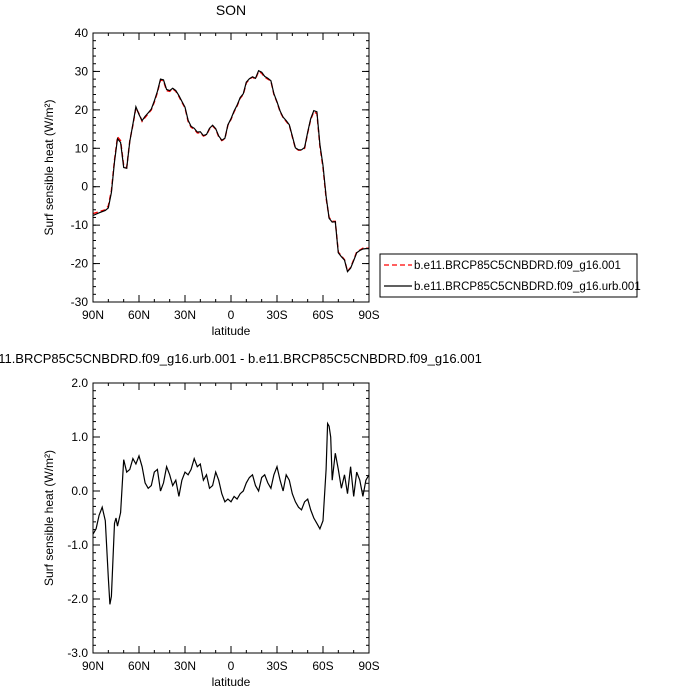 This screenshot has height=700, width=700. I want to click on y-tick-label: 20, so click(82, 110).